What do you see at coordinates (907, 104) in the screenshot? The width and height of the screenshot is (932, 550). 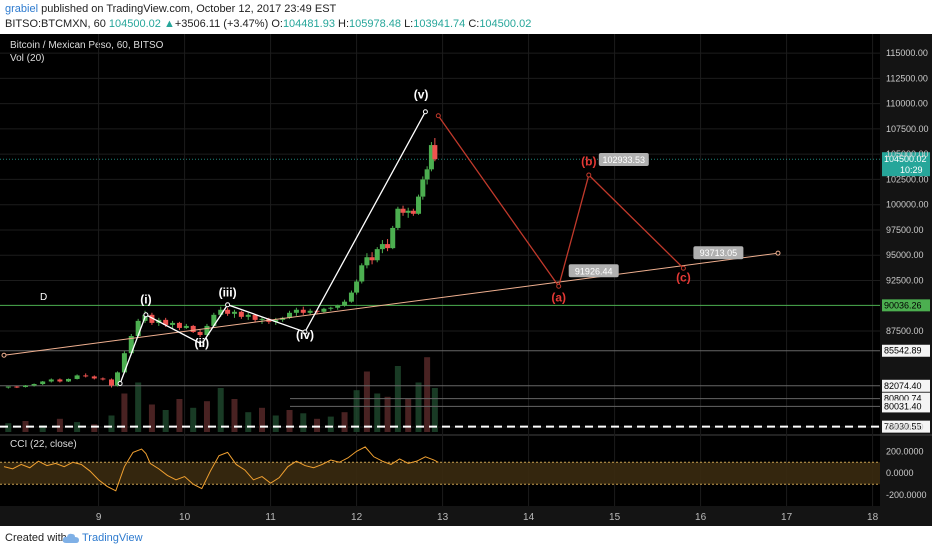 I see `y-tick-label: 110000.00` at bounding box center [907, 104].